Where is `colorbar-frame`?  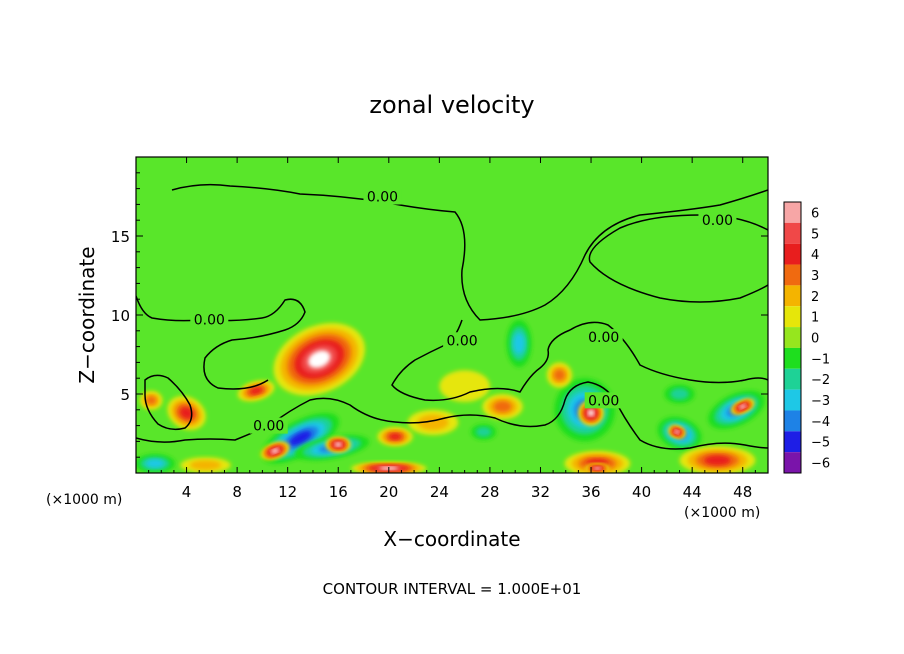
colorbar-frame is located at coordinates (792, 337).